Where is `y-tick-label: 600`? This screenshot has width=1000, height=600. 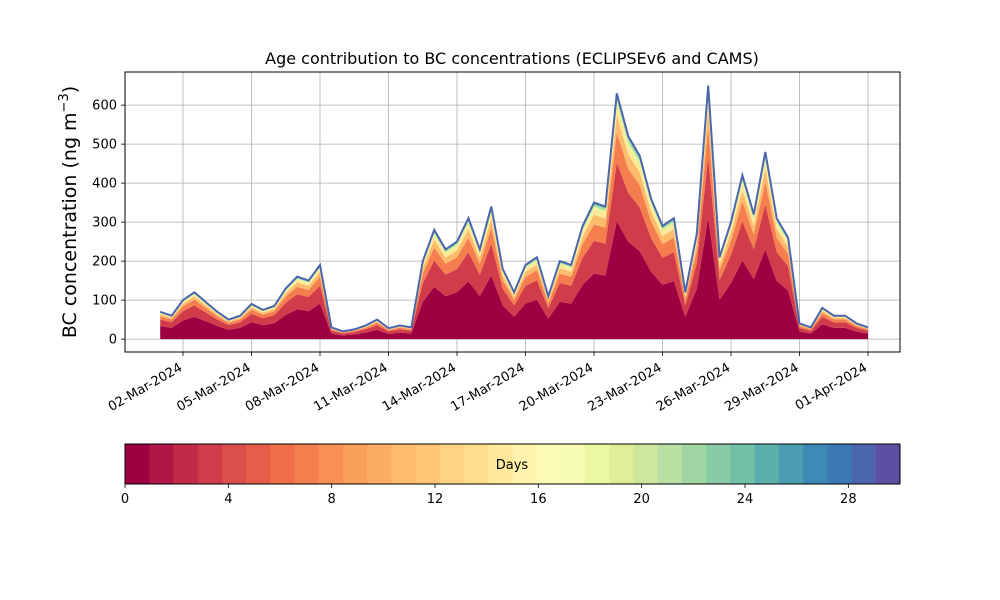 y-tick-label: 600 is located at coordinates (104, 106).